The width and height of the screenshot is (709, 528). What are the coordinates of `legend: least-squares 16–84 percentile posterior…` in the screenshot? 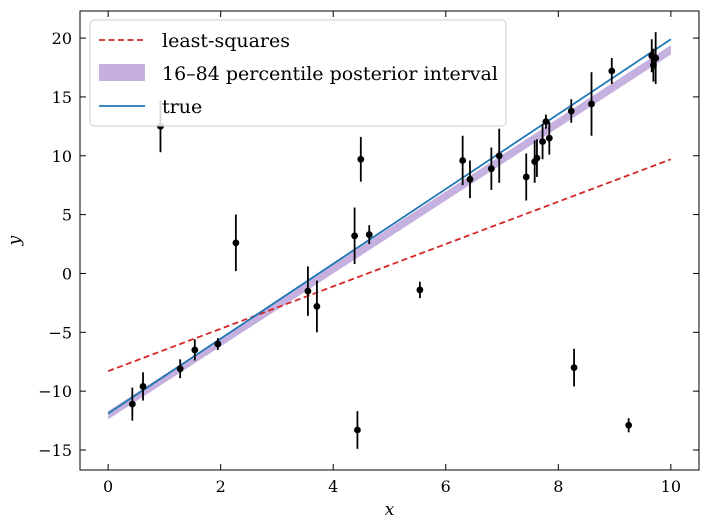 It's located at (298, 73).